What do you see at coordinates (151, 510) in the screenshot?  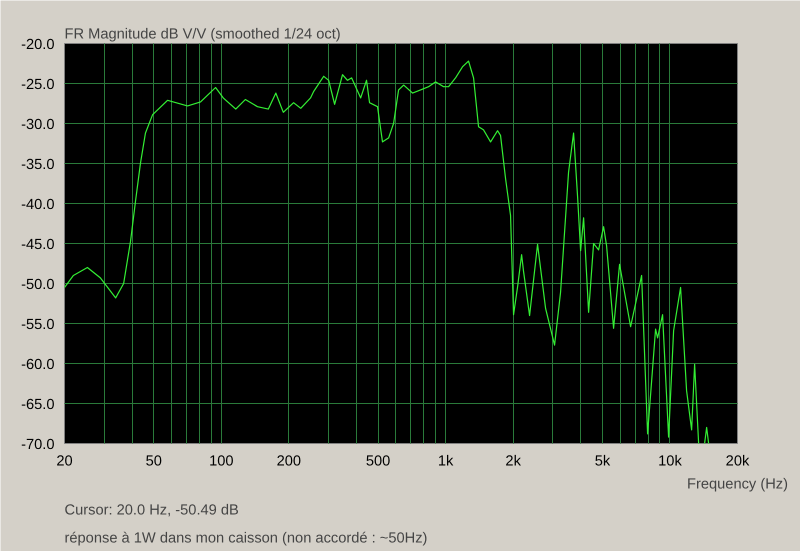 I see `text: Cursor: 20.0 Hz, -50.49 dB` at bounding box center [151, 510].